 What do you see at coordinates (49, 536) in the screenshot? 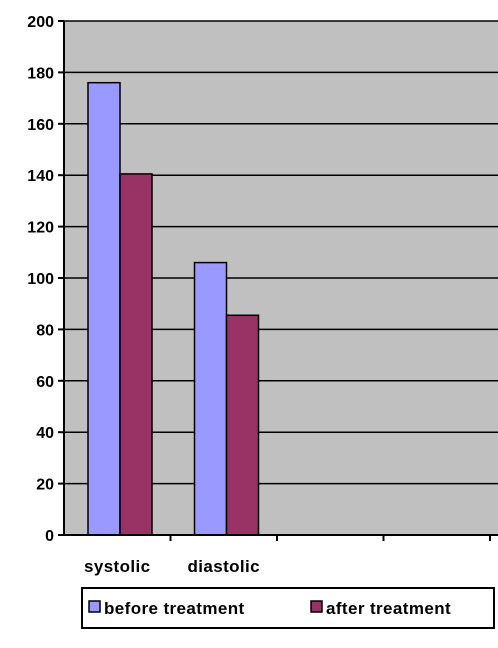
I see `y-tick-label-0: 0` at bounding box center [49, 536].